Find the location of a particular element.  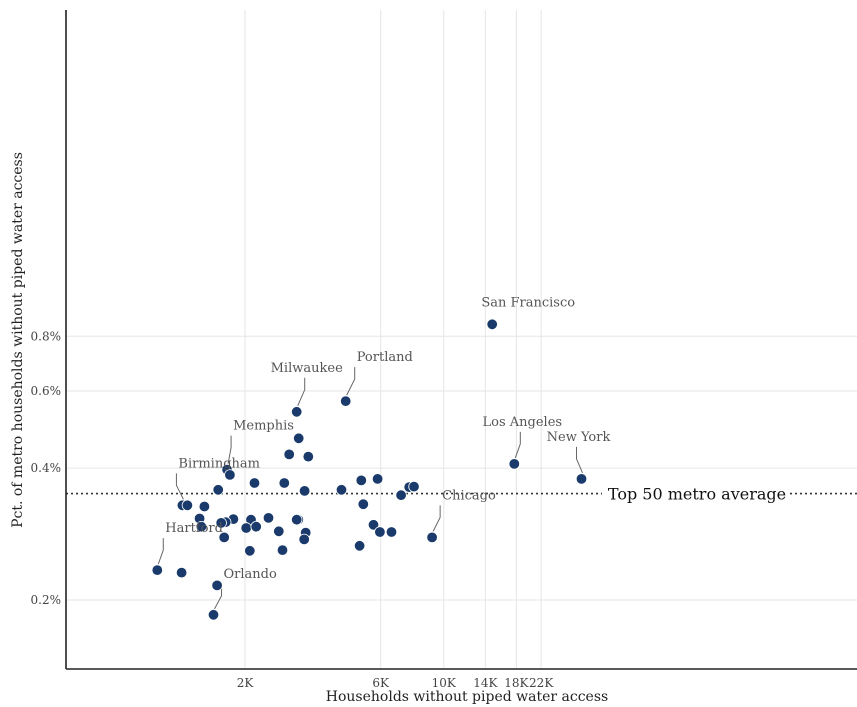

point-label: Hartford is located at coordinates (194, 528).